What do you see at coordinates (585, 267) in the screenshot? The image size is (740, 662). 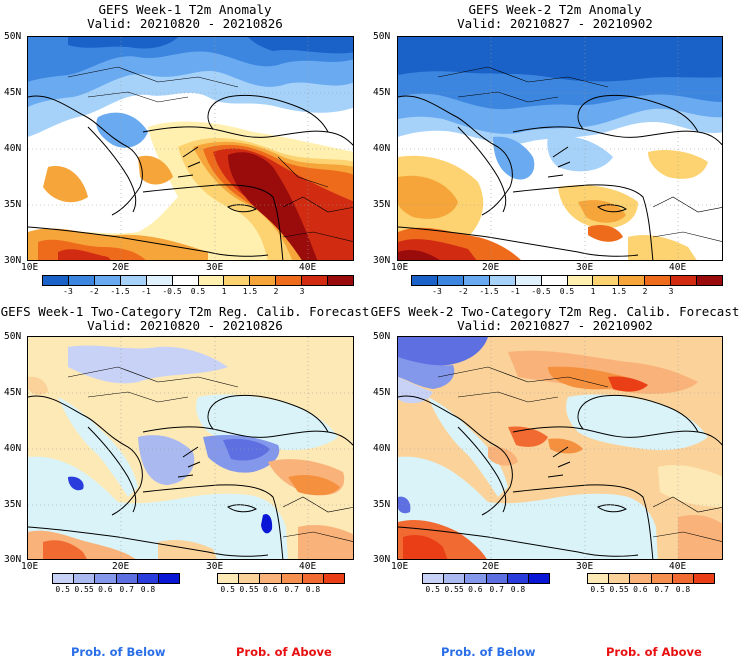 I see `p2-lon-30e: 30E` at bounding box center [585, 267].